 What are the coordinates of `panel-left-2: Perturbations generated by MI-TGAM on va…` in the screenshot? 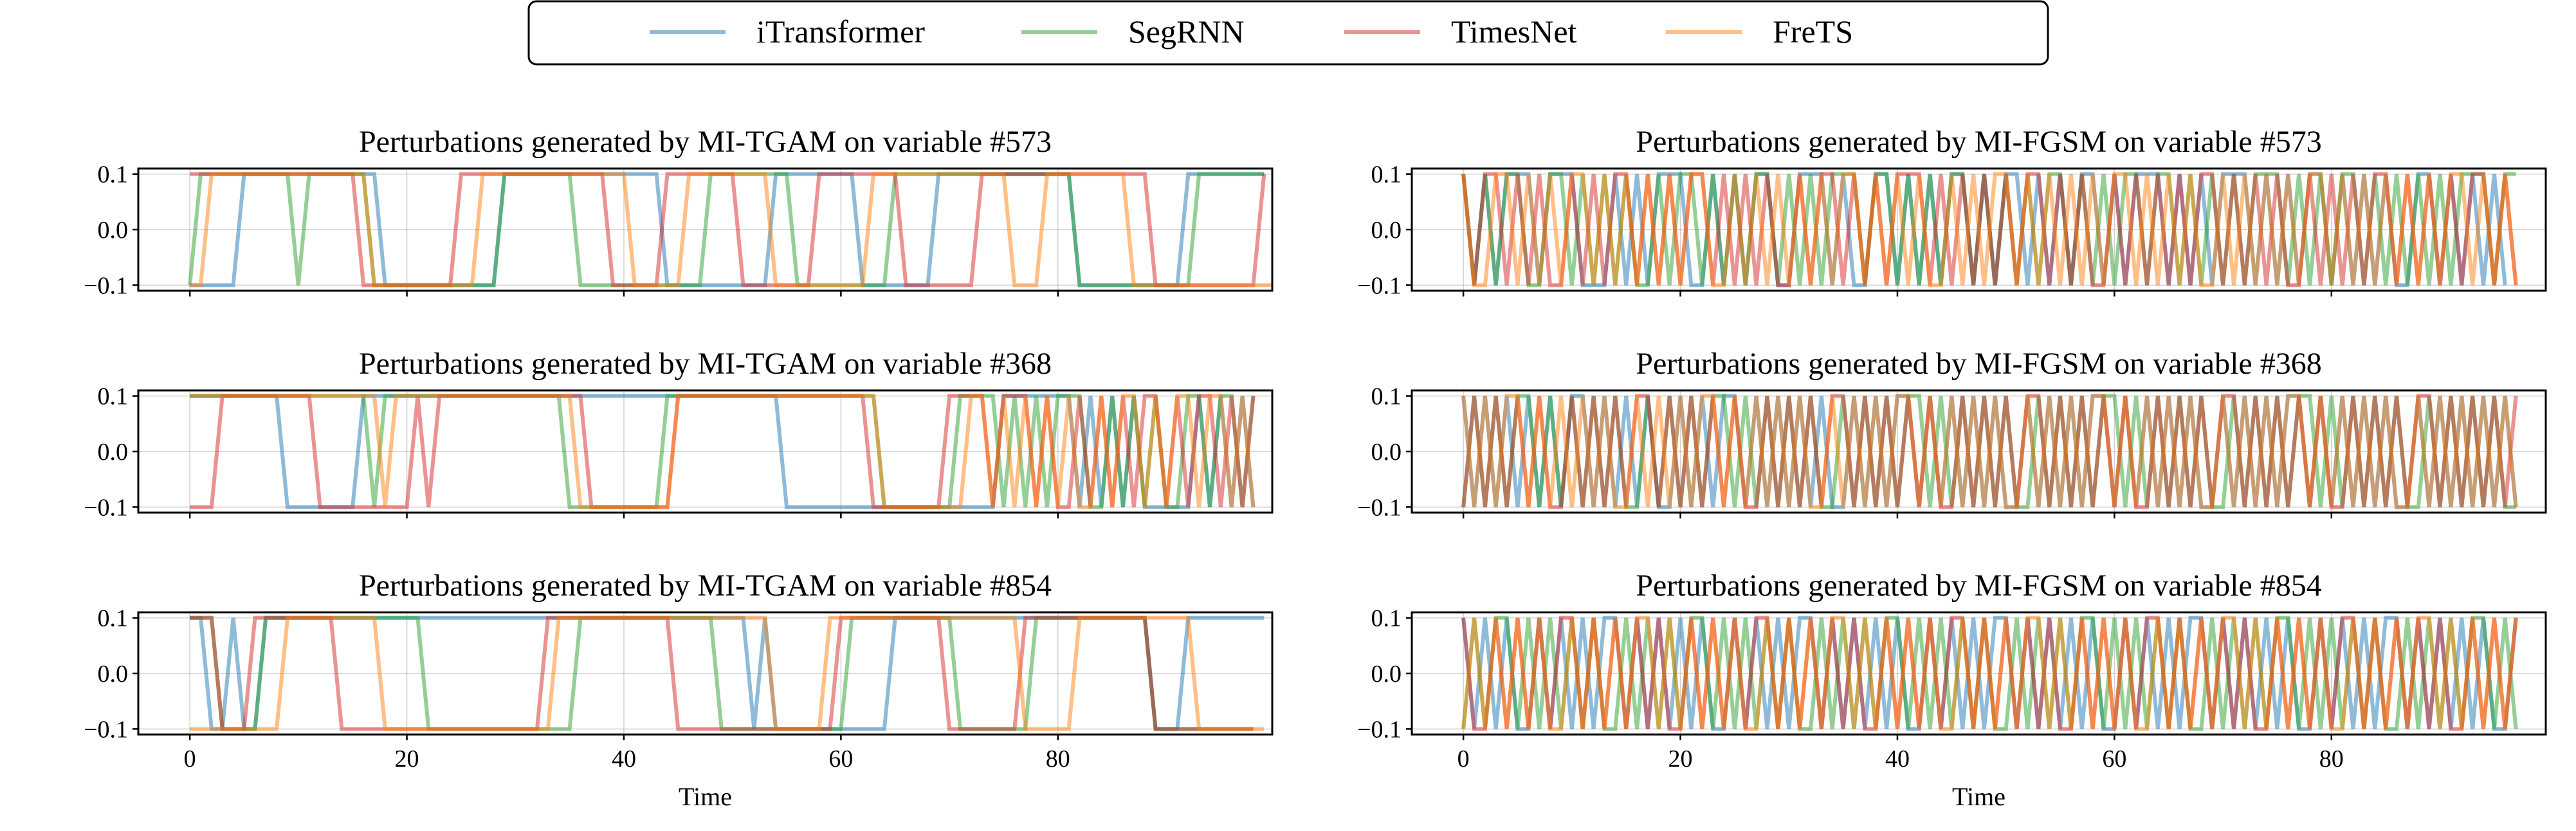 It's located at (679, 434).